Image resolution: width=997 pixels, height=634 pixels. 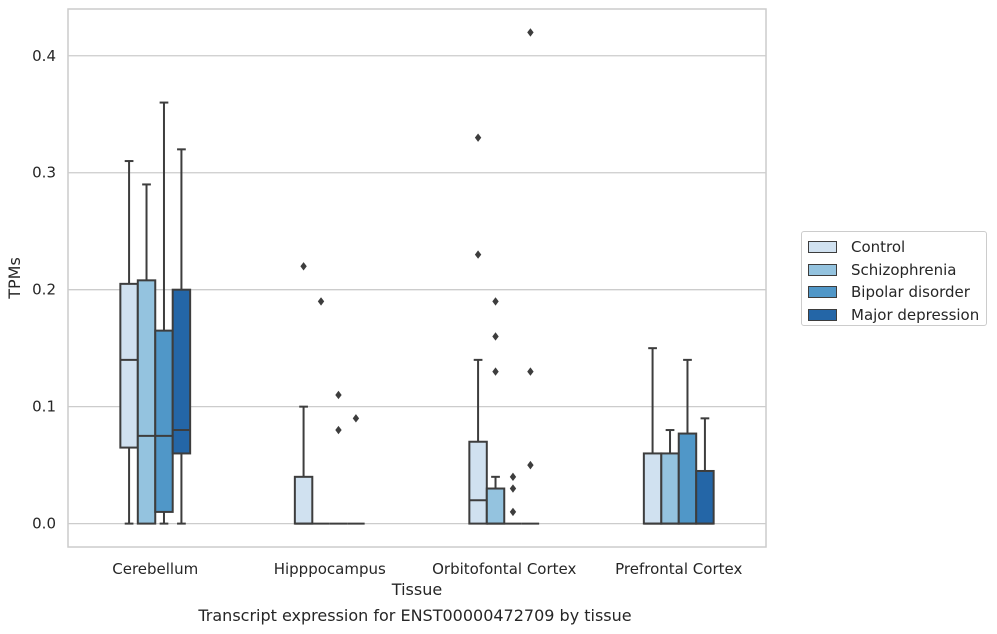 I want to click on box-control-hipppocampus-outlier, so click(x=303, y=266).